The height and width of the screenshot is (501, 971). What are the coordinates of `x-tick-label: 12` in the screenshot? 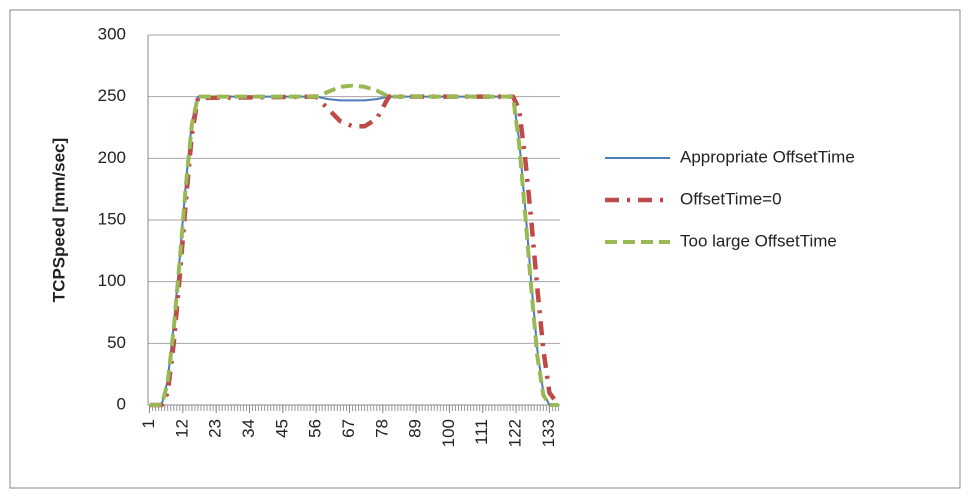 It's located at (181, 428).